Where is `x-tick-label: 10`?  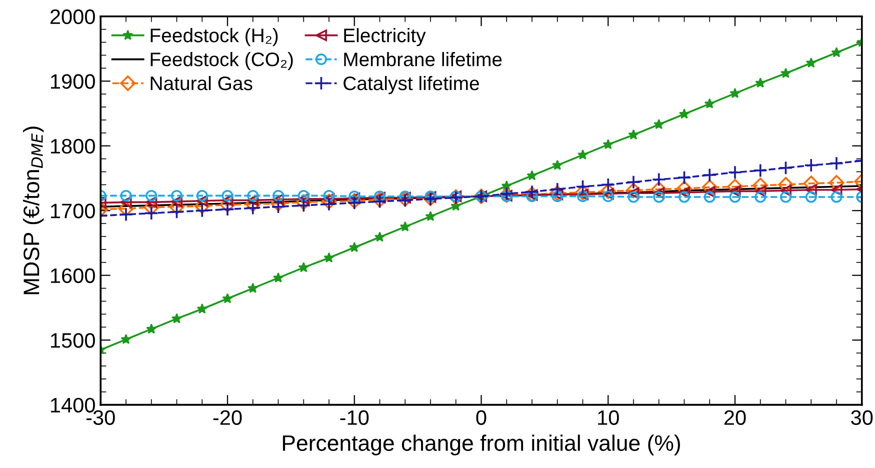 x-tick-label: 10 is located at coordinates (608, 417).